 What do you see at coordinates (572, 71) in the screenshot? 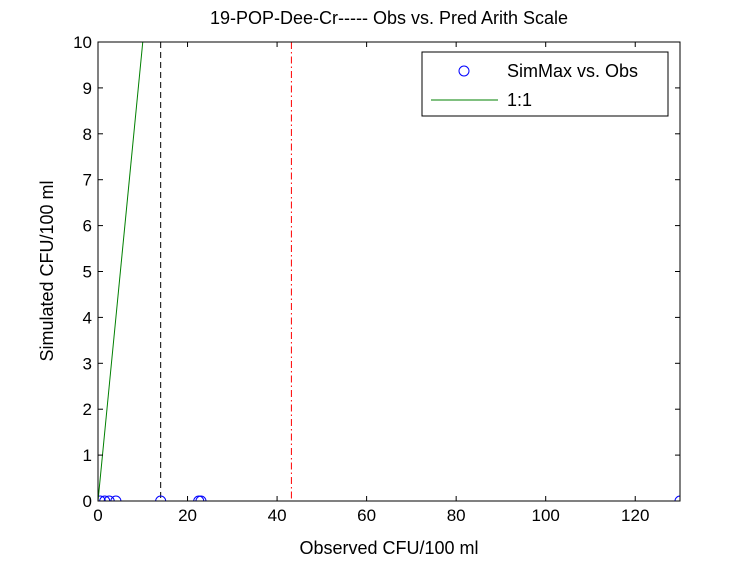
I see `legend-label-simmax: SimMax vs. Obs` at bounding box center [572, 71].